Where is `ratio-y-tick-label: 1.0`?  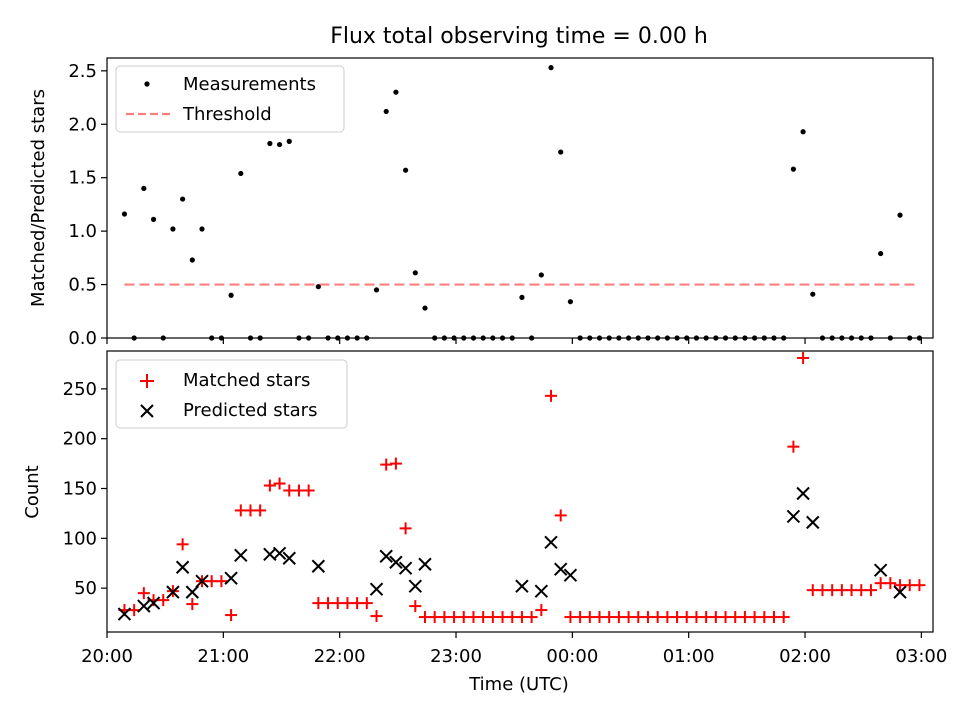 ratio-y-tick-label: 1.0 is located at coordinates (82, 231).